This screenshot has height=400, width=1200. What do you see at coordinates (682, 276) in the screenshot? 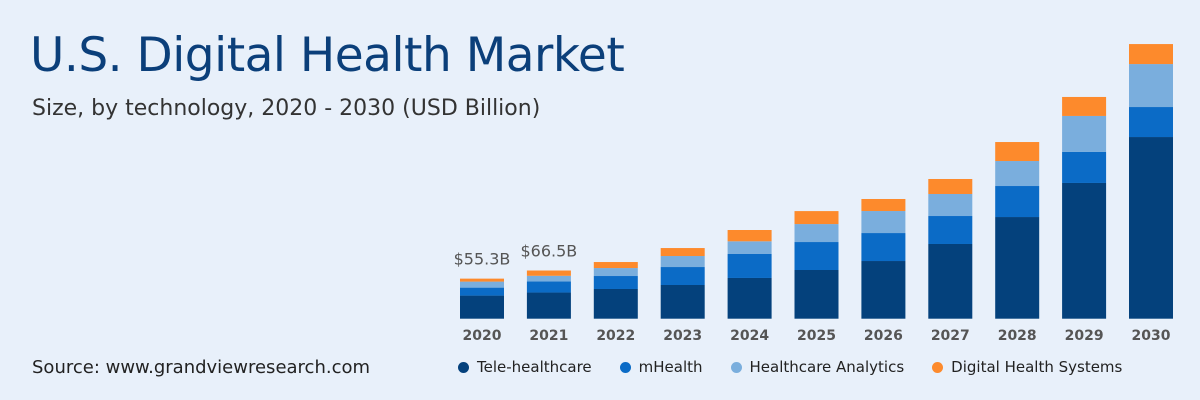
I see `bar-segment-mhealth-2023` at bounding box center [682, 276].